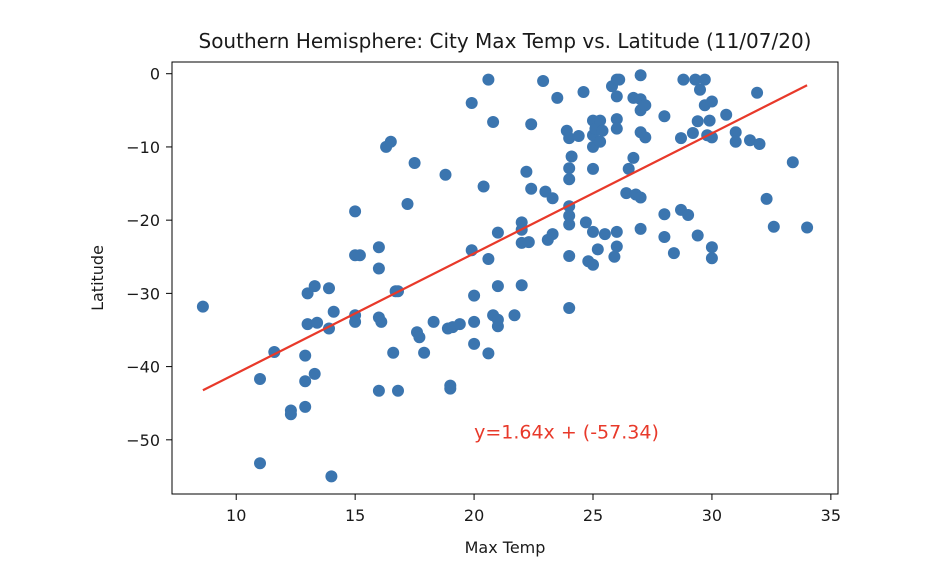 The width and height of the screenshot is (928, 578). What do you see at coordinates (474, 515) in the screenshot?
I see `x-tick-label: 20` at bounding box center [474, 515].